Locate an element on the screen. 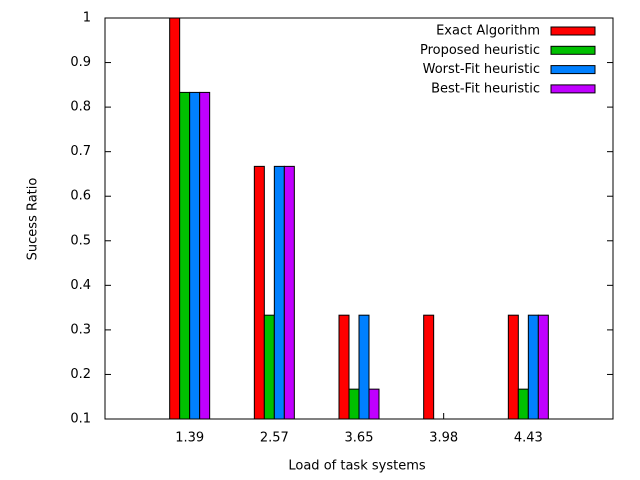 The height and width of the screenshot is (480, 640). x-tick-label: 3.65 is located at coordinates (359, 438).